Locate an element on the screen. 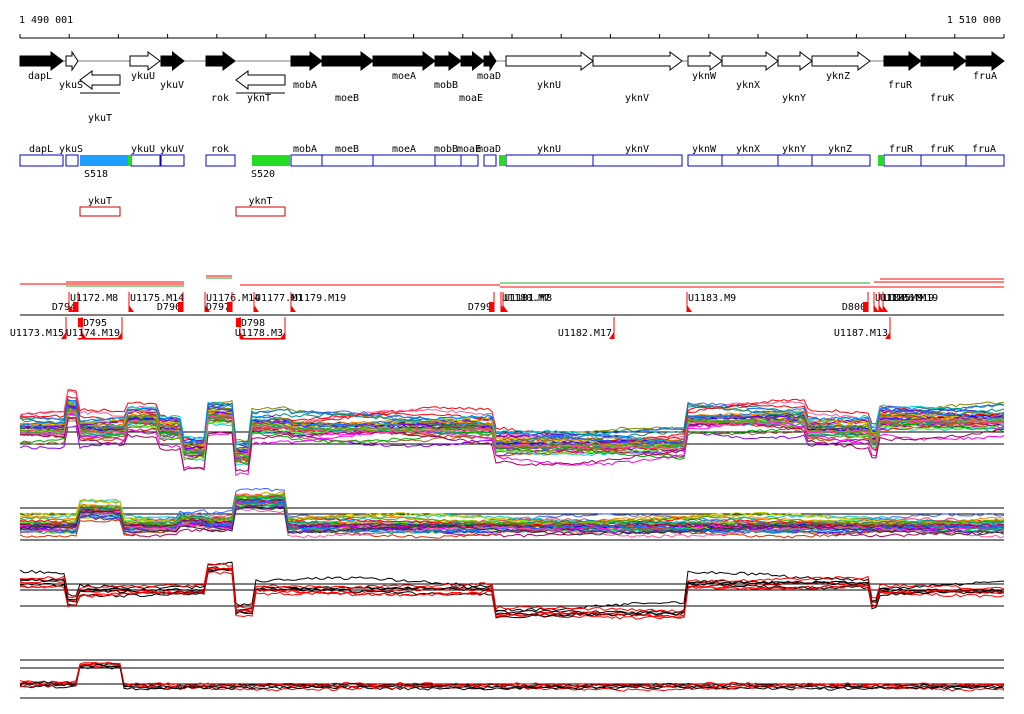 The height and width of the screenshot is (714, 1024). annotation-box-fruR is located at coordinates (902, 160).